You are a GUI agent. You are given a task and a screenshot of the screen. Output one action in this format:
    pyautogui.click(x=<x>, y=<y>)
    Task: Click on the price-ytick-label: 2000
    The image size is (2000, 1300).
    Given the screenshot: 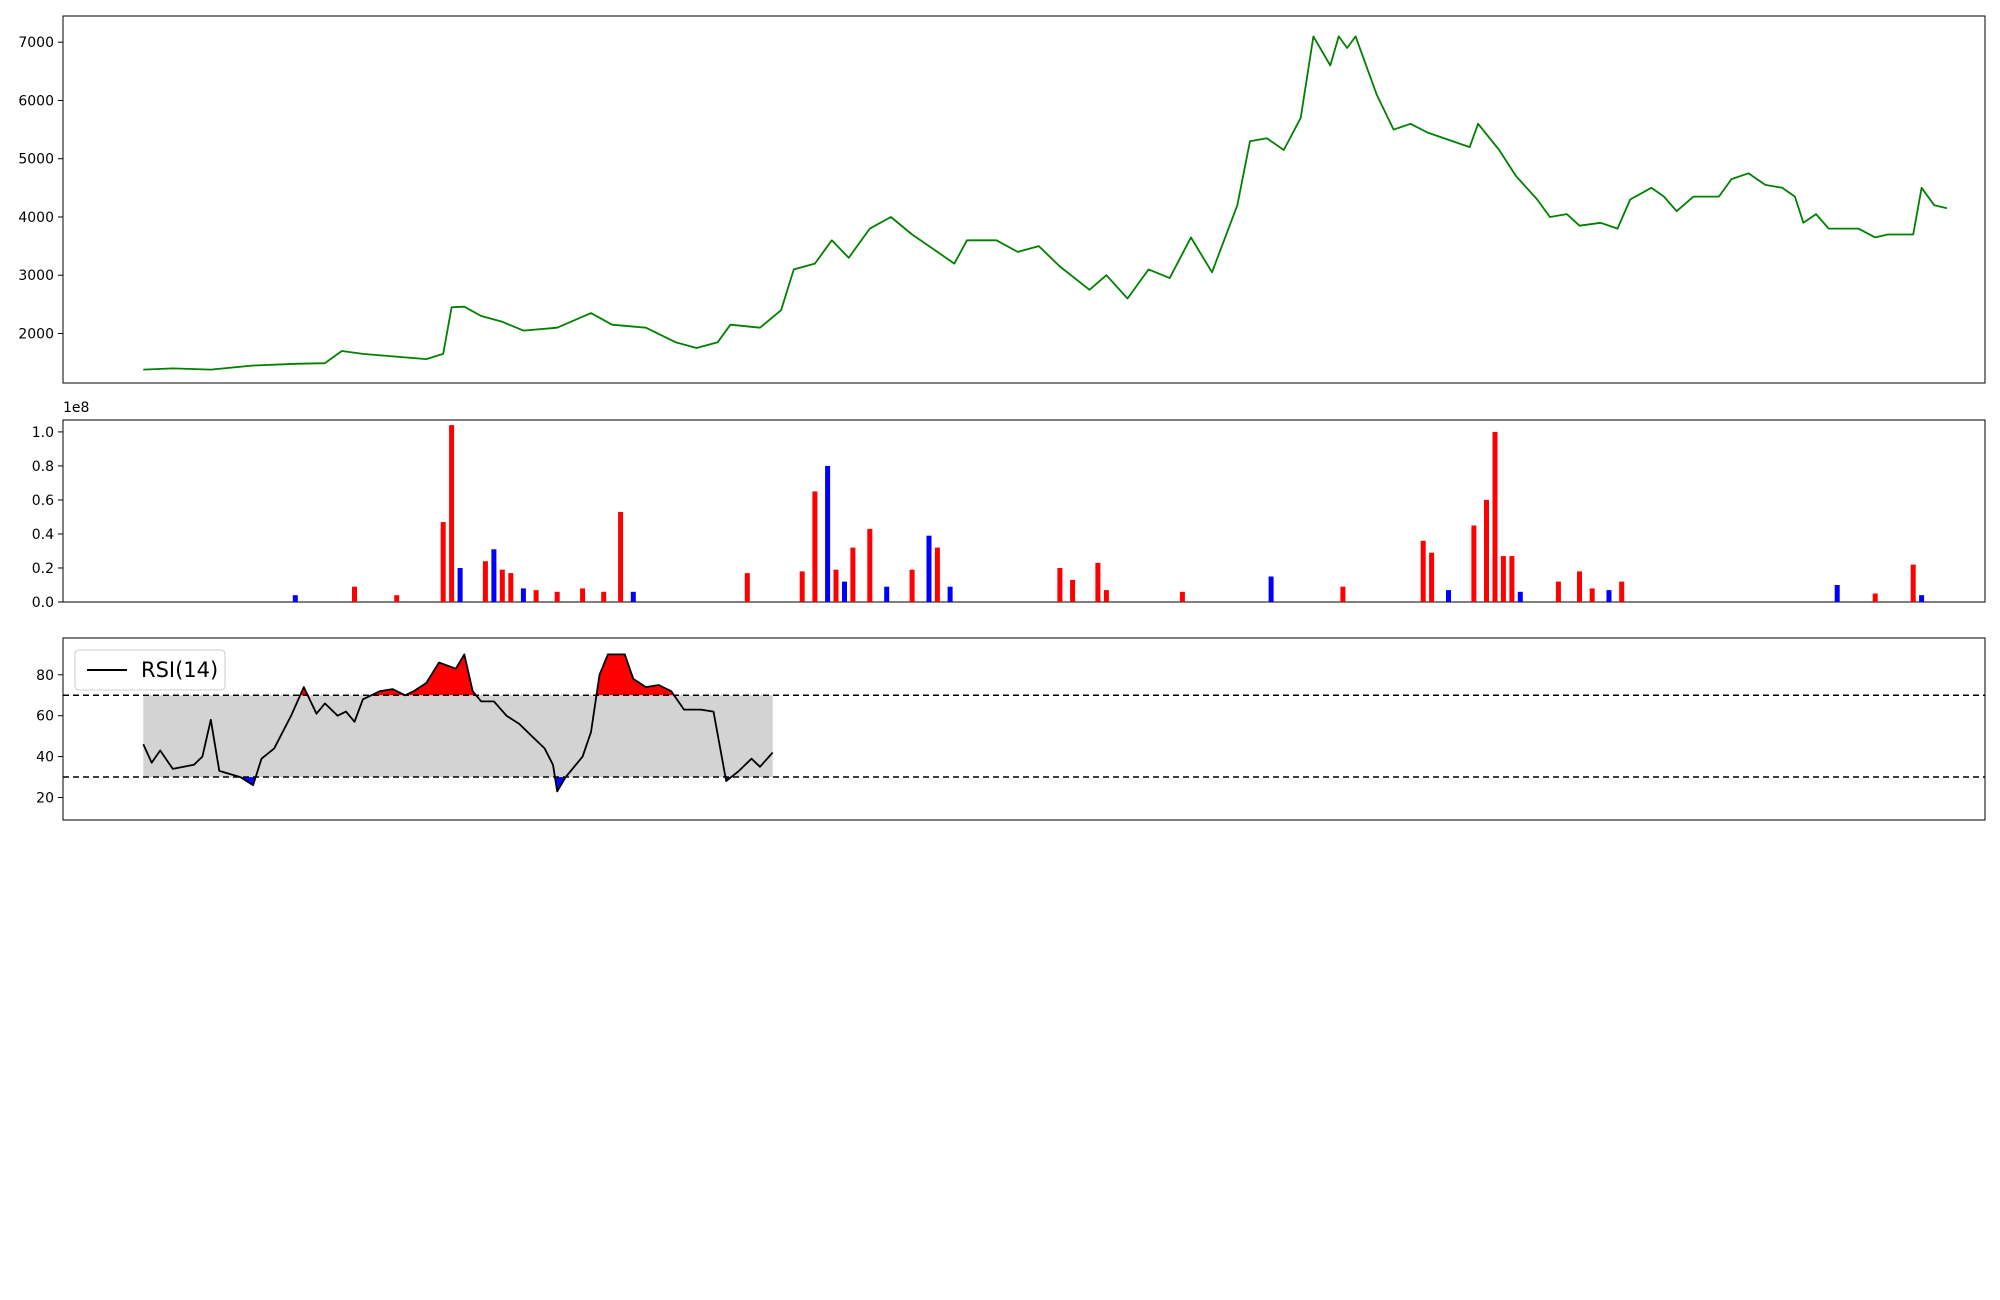 What is the action you would take?
    pyautogui.click(x=36, y=334)
    